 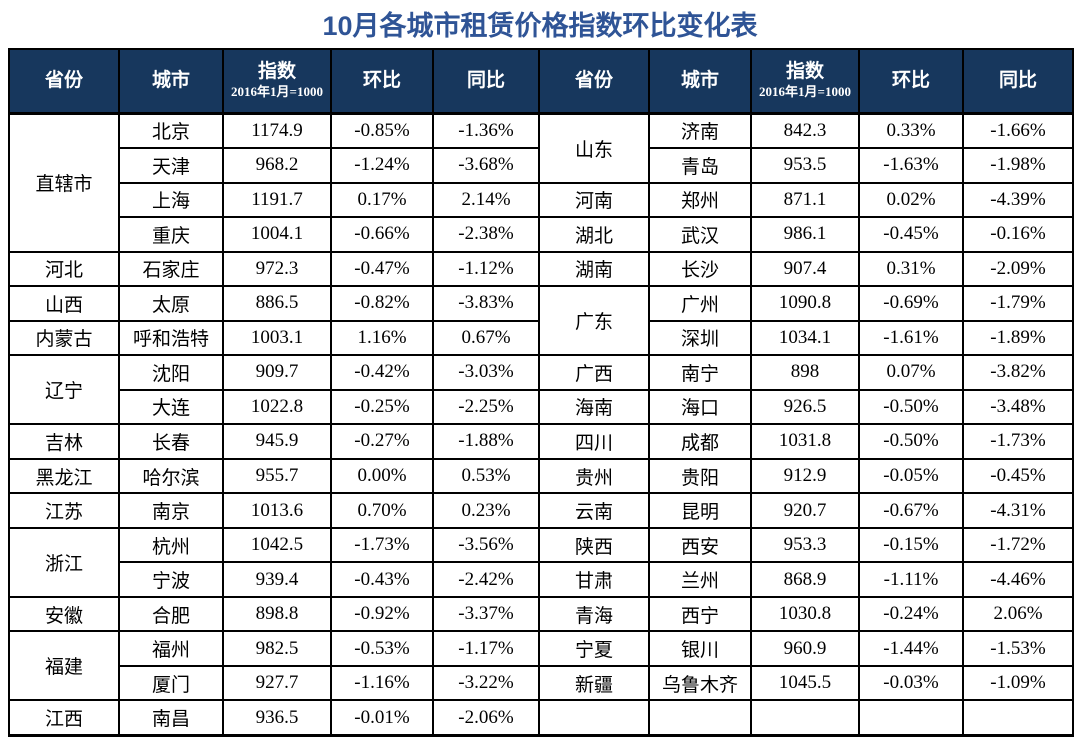 What do you see at coordinates (911, 510) in the screenshot?
I see `mom-cell: -0.67%` at bounding box center [911, 510].